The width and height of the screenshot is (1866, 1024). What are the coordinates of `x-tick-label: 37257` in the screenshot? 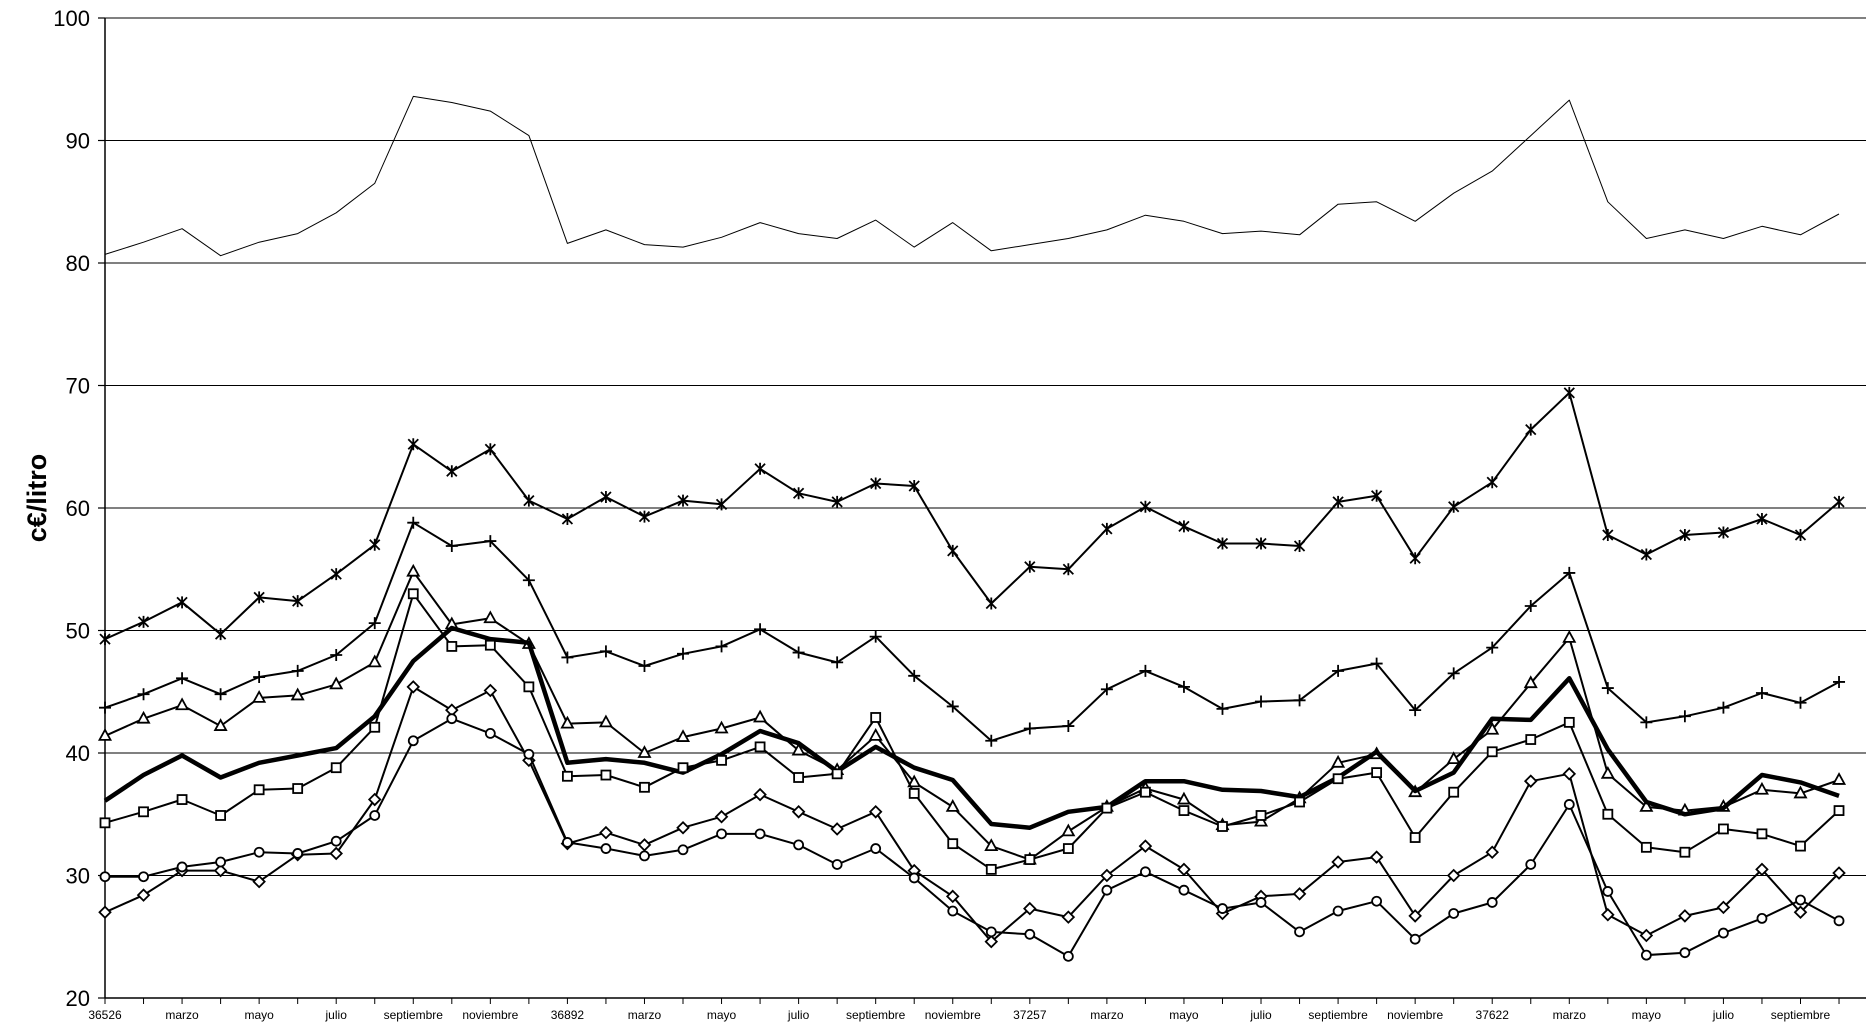 It's located at (1030, 1015).